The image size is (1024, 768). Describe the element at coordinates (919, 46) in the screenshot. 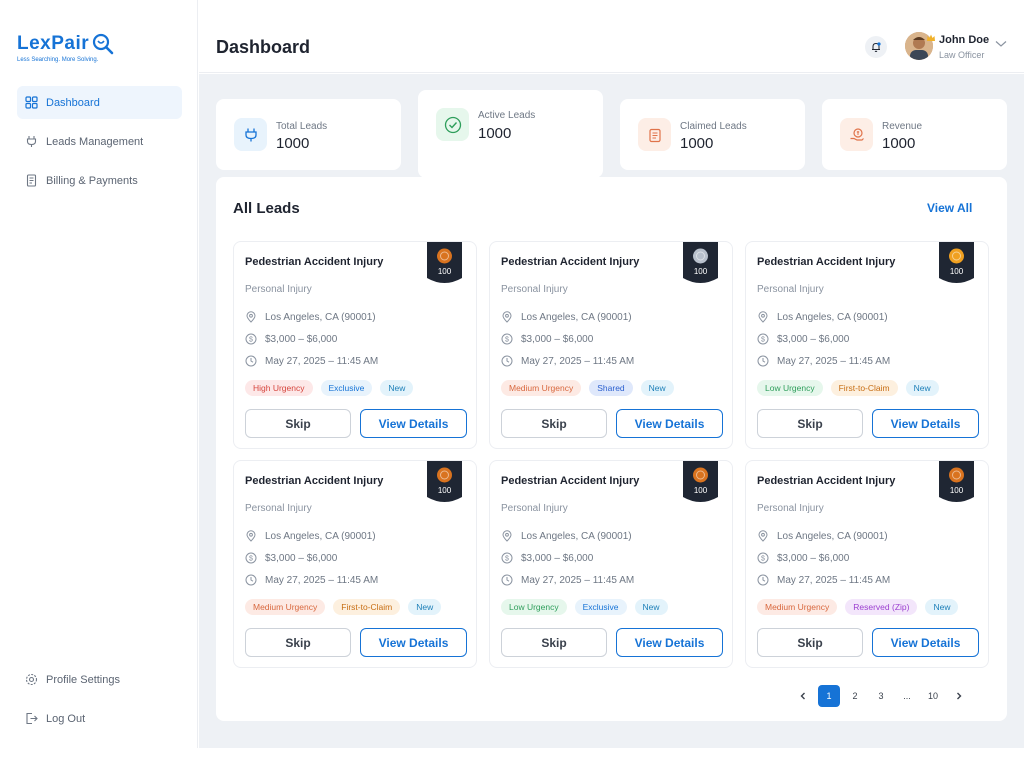

I see `avatar` at that location.